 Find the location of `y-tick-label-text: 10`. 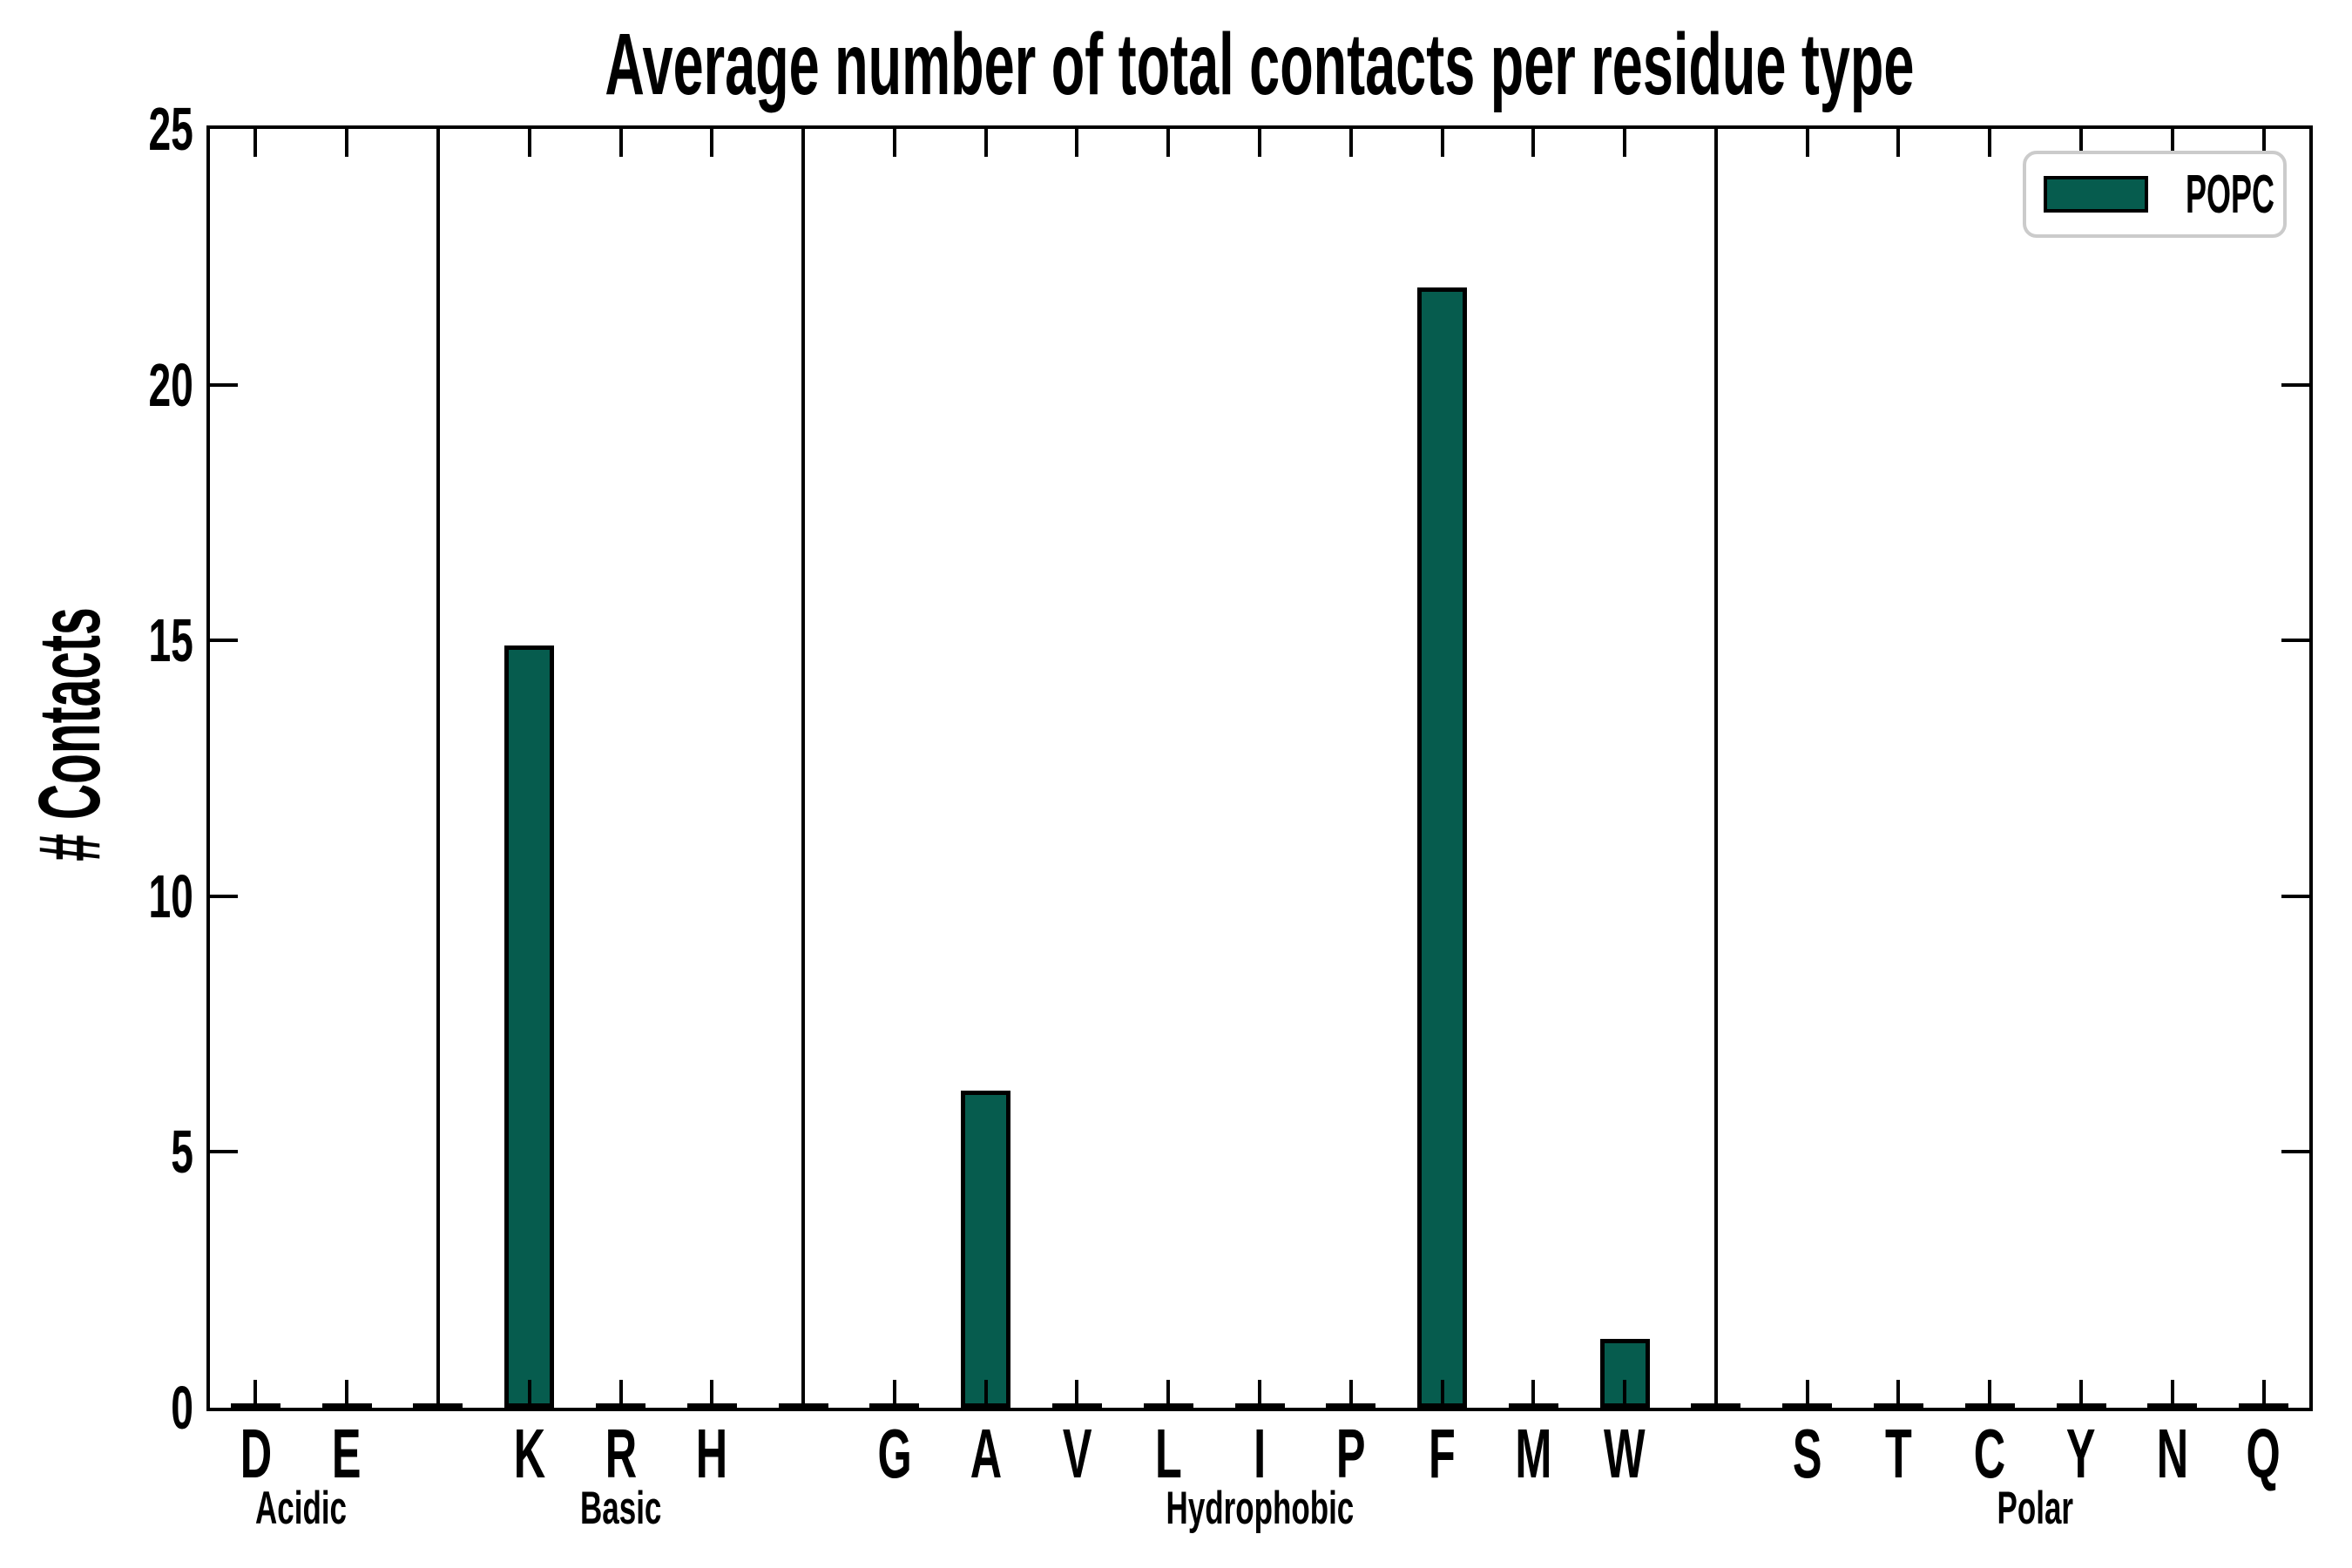

y-tick-label-text: 10 is located at coordinates (170, 896).